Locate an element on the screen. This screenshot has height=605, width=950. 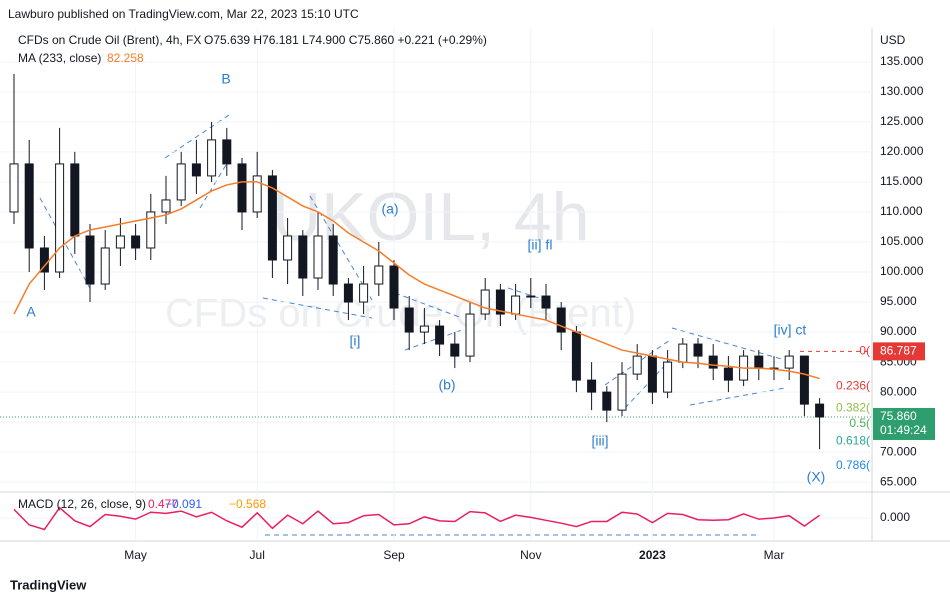
level-price-label: 86.787 is located at coordinates (898, 351).